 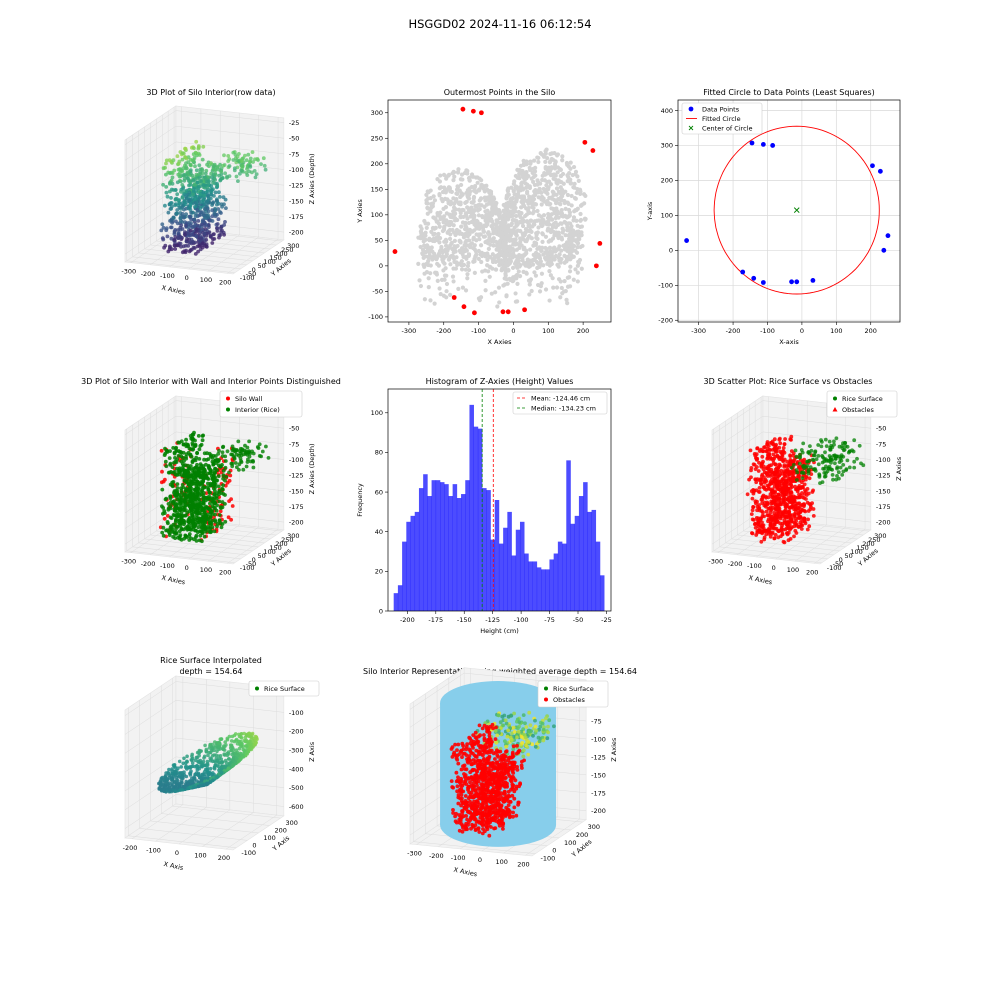 I want to click on x-tick-label: -300, so click(x=128, y=272).